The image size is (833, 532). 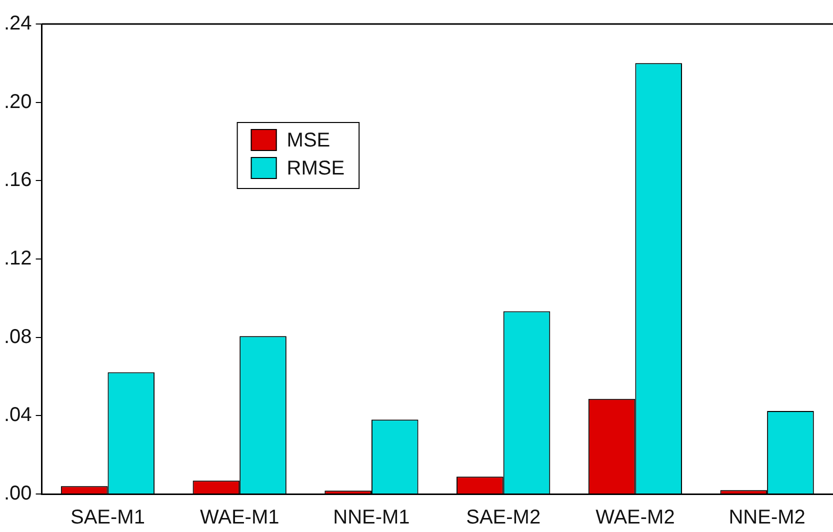 I want to click on y-tick-label: .16, so click(x=18, y=180).